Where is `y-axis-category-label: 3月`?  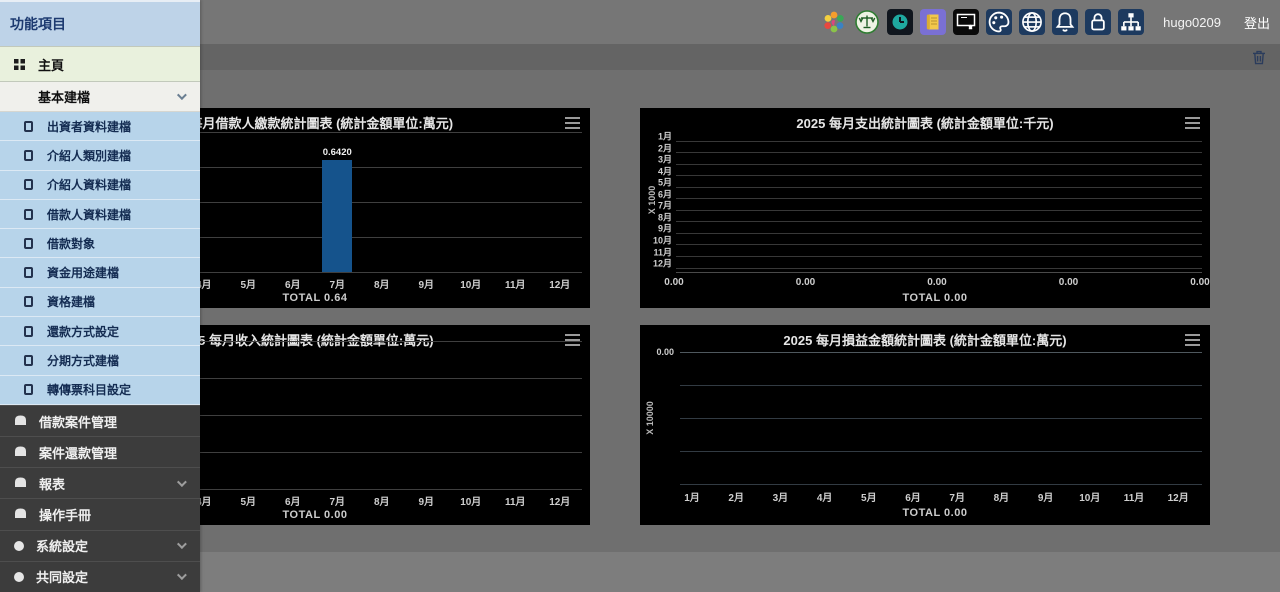 y-axis-category-label: 3月 is located at coordinates (664, 159).